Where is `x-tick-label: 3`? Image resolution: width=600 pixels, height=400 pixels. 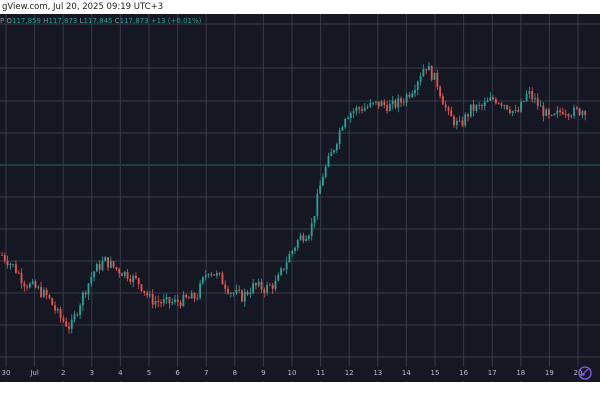 x-tick-label: 3 is located at coordinates (92, 373).